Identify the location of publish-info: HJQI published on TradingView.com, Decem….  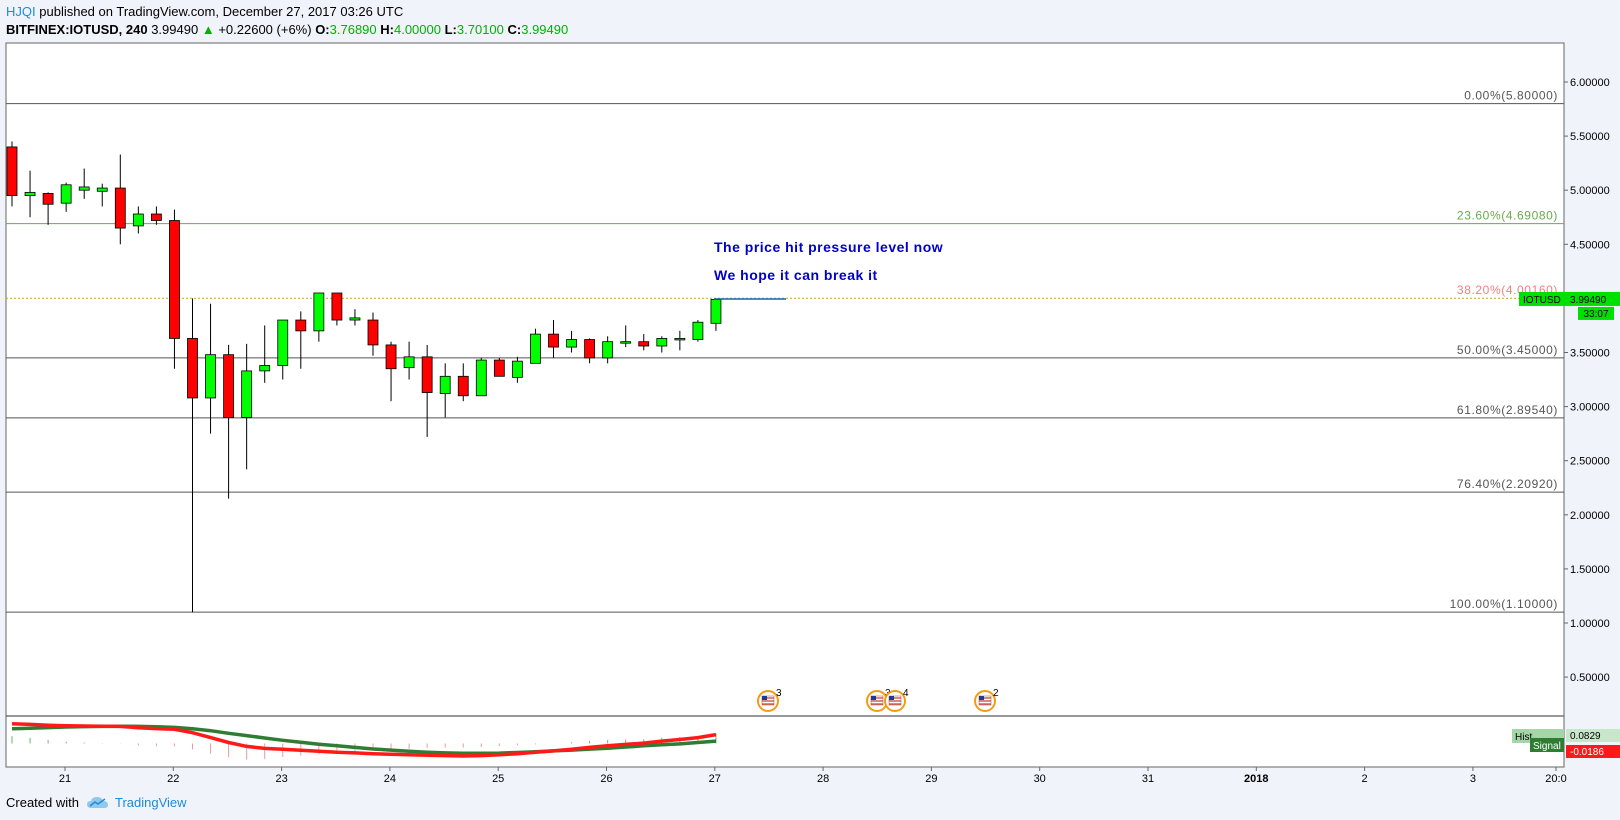
(204, 12).